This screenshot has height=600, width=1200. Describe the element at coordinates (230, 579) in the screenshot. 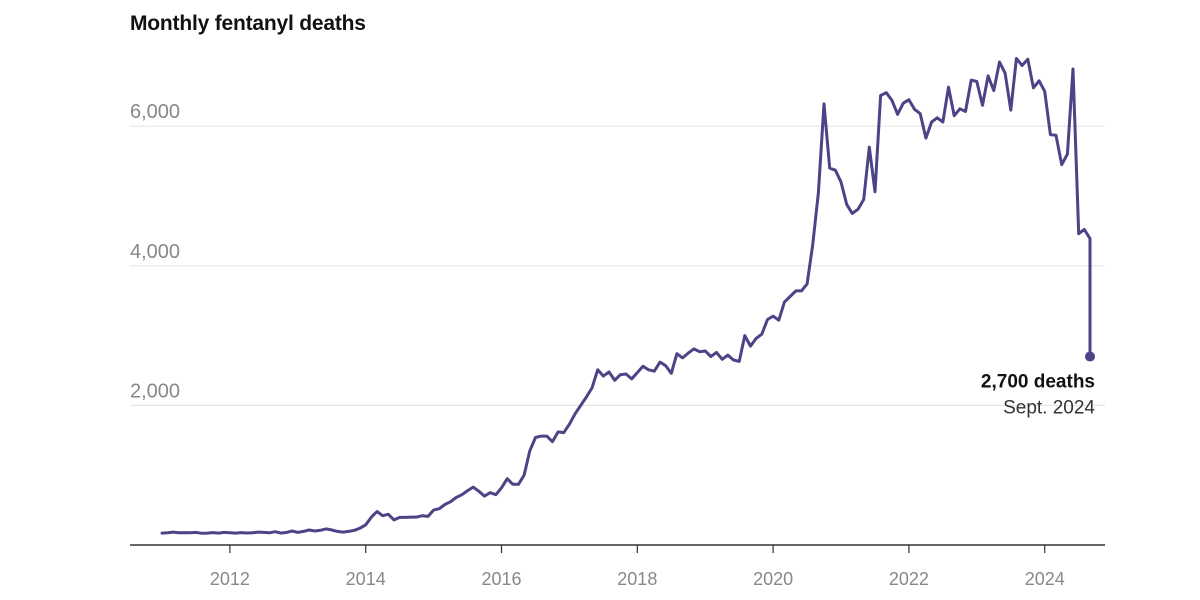

I see `x-tick-label: 2012` at that location.